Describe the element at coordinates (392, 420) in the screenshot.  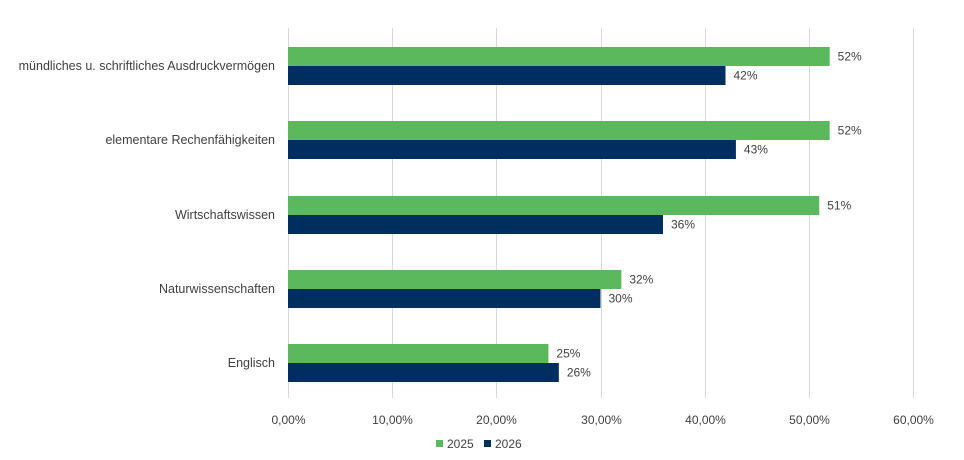
I see `x-tick-label: 10,00%` at that location.